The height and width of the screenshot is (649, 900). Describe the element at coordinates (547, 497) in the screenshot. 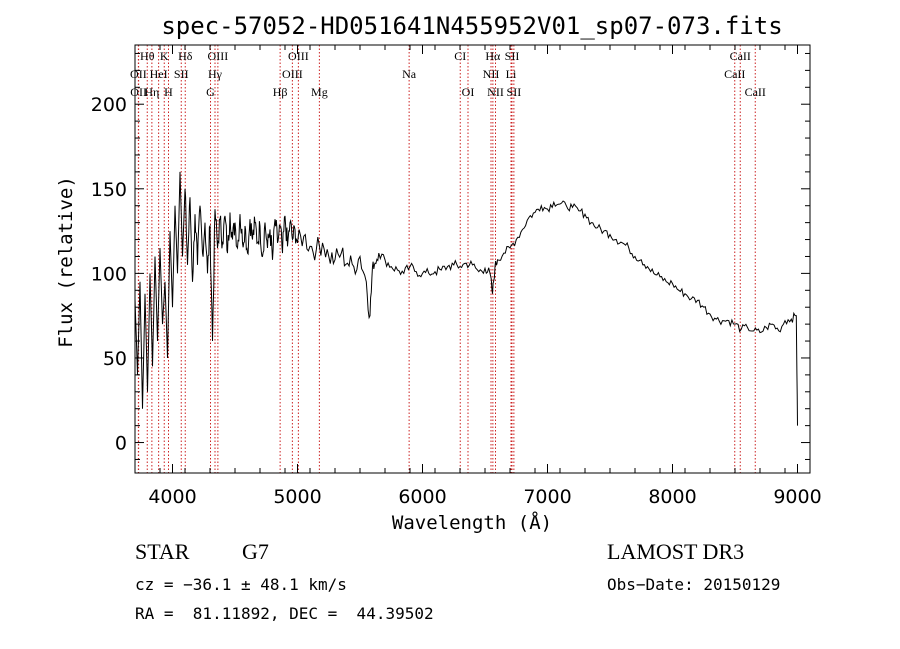

I see `x-tick-label: 7000` at that location.